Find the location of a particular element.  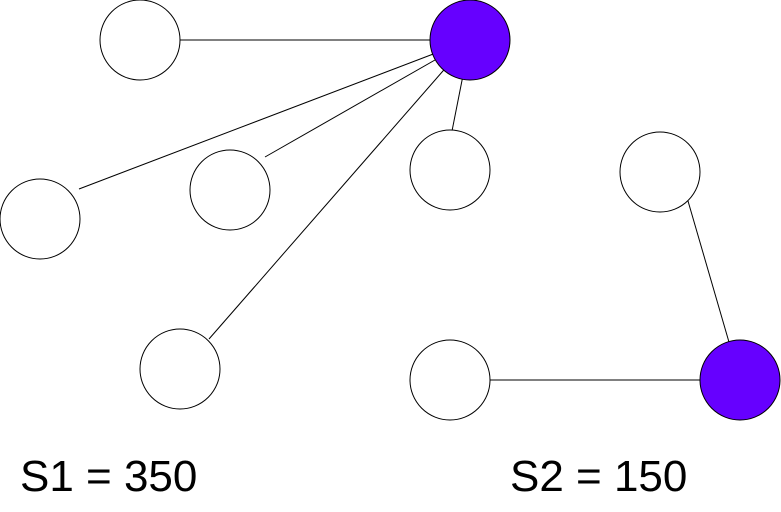

graph-s2-label: S2 = 150 is located at coordinates (599, 476).